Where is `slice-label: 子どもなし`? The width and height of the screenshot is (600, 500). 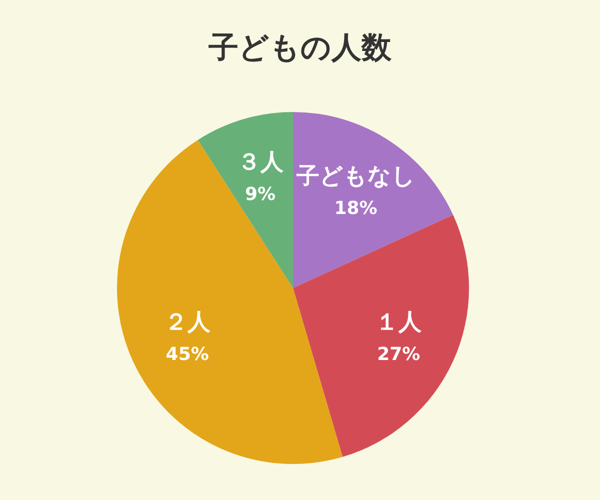
slice-label: 子どもなし is located at coordinates (355, 176).